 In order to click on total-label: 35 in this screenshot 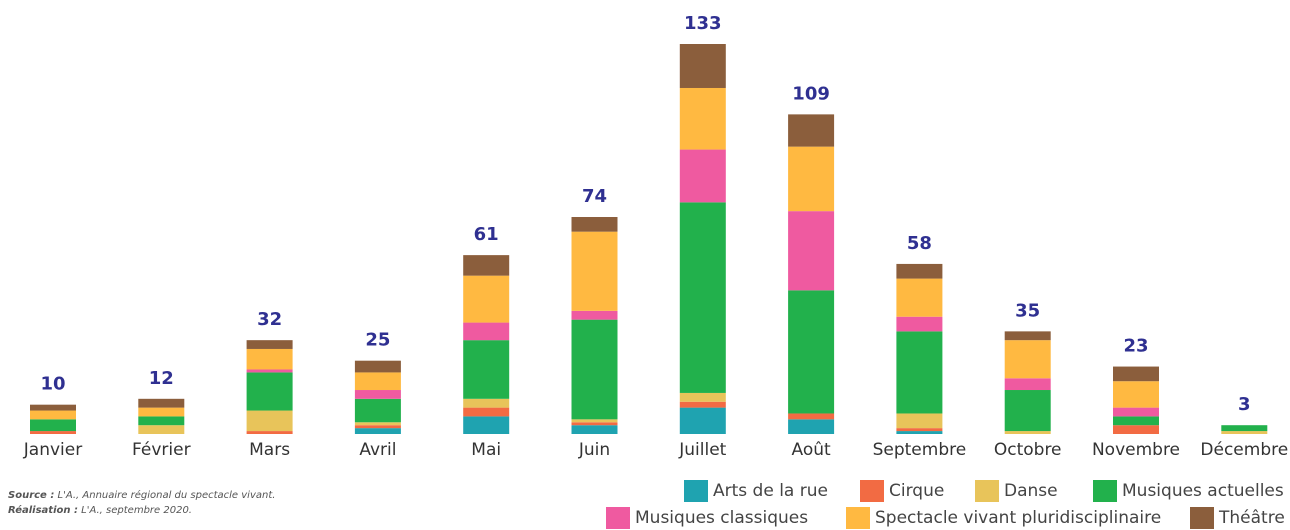, I will do `click(1027, 310)`.